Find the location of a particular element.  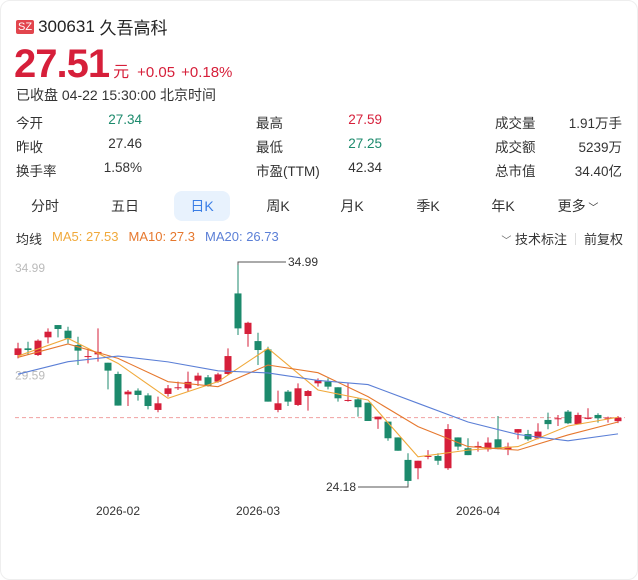

ma-legend: 均线 MA5: 27.53 MA10: 27.3 MA20: 26.73 is located at coordinates (147, 238).